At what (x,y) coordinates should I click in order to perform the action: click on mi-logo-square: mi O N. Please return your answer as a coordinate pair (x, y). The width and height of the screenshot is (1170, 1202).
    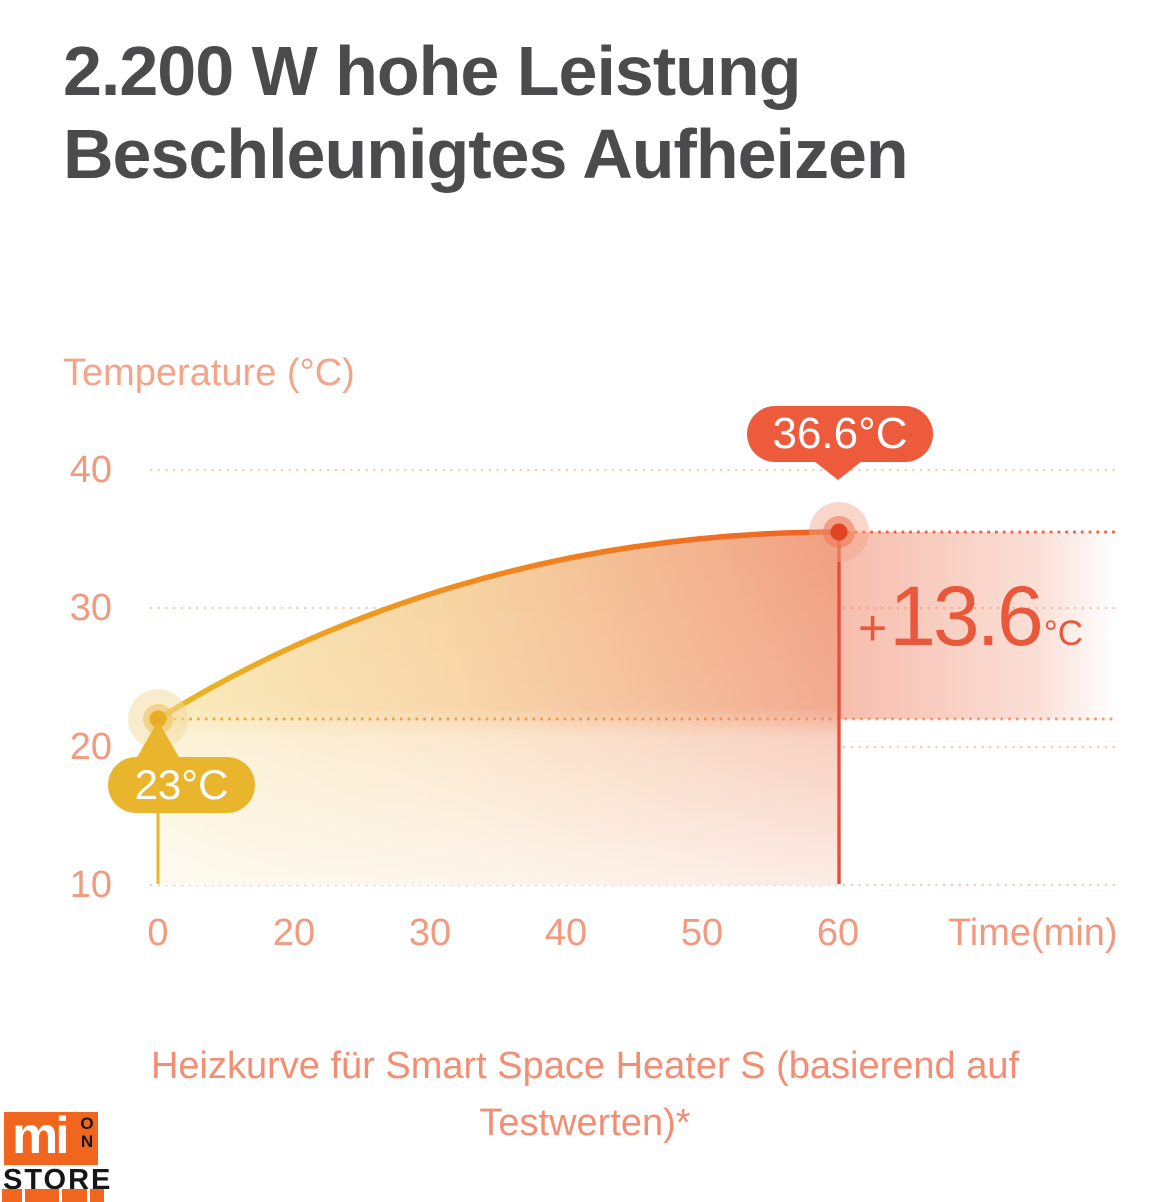
    Looking at the image, I should click on (51, 1136).